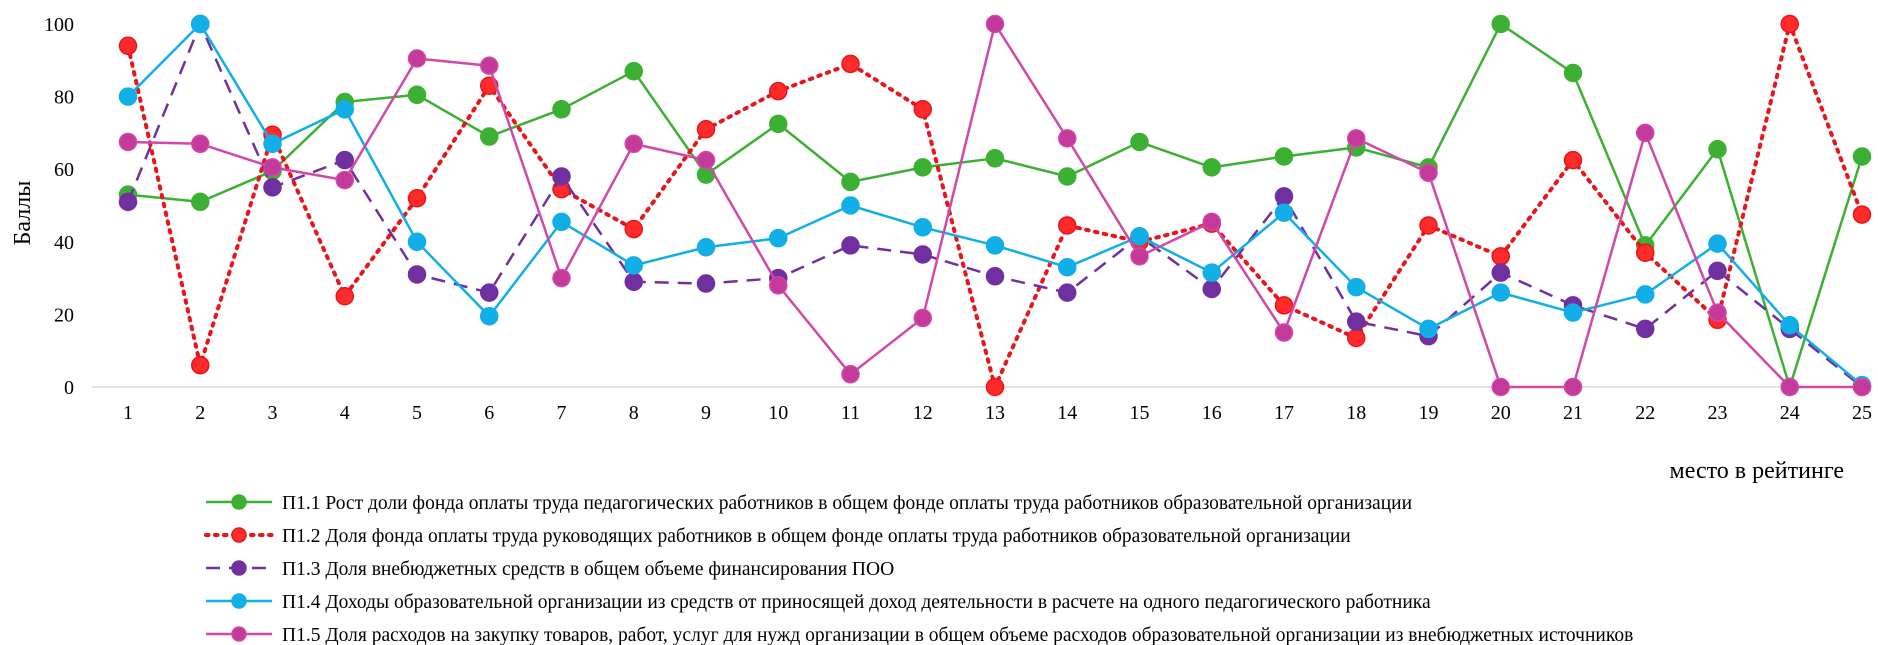 The image size is (1878, 645). I want to click on y-tick-label: 40, so click(64, 243).